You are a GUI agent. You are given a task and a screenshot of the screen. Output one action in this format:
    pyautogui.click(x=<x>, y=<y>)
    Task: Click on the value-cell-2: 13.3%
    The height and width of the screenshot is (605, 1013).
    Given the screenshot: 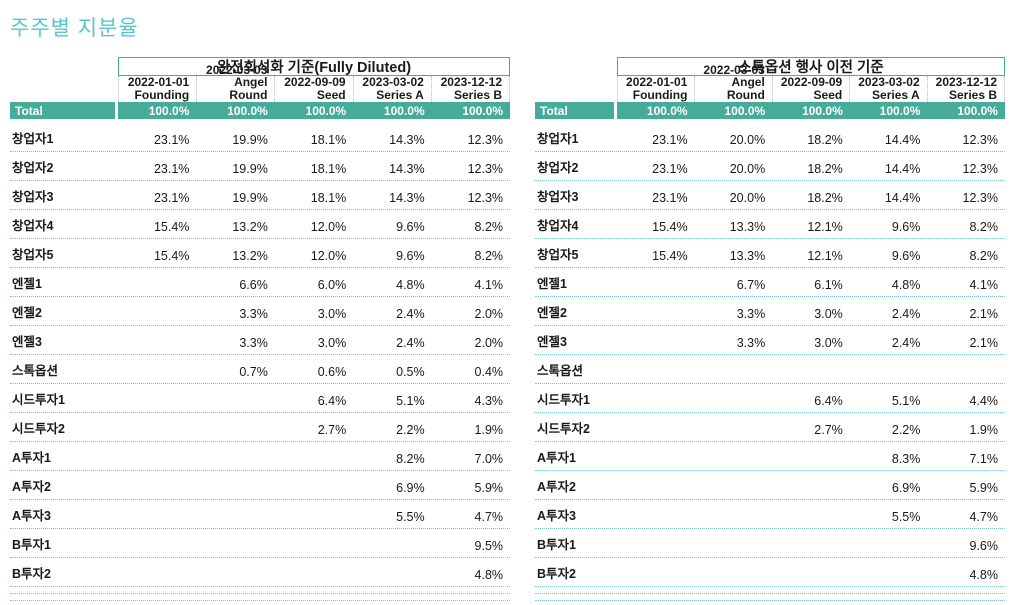 What is the action you would take?
    pyautogui.click(x=747, y=256)
    